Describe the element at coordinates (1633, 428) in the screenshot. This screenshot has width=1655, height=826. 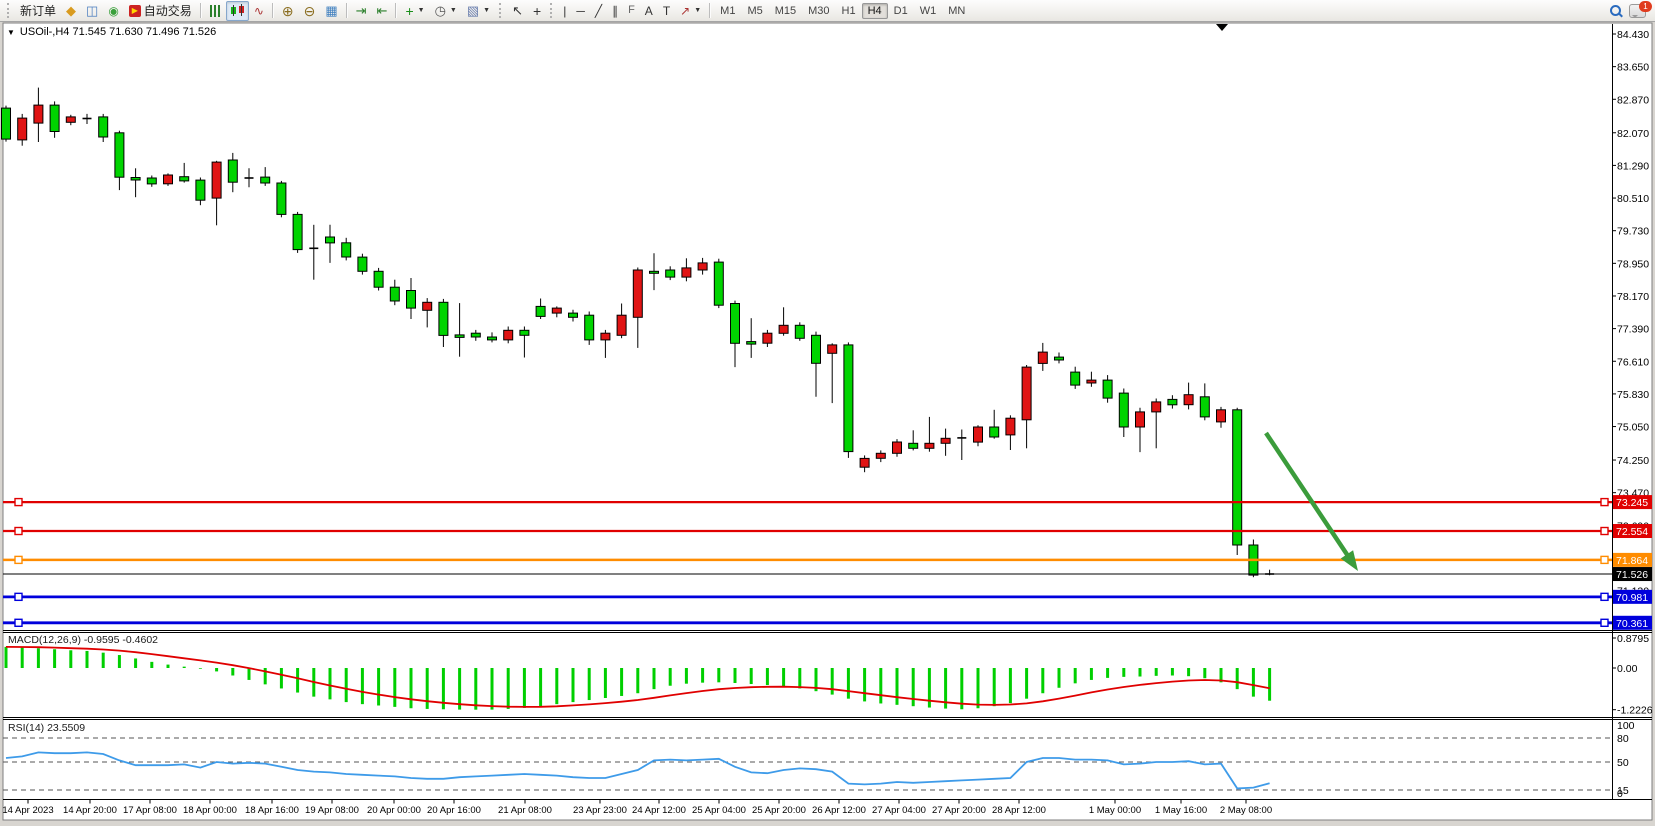
I see `price-tick-label: 75.050` at that location.